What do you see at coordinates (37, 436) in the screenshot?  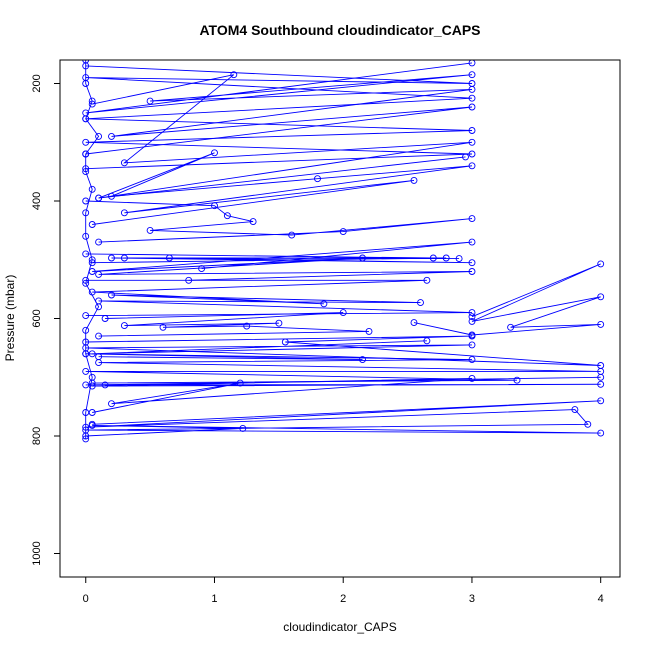 I see `y-tick-label: 800` at bounding box center [37, 436].